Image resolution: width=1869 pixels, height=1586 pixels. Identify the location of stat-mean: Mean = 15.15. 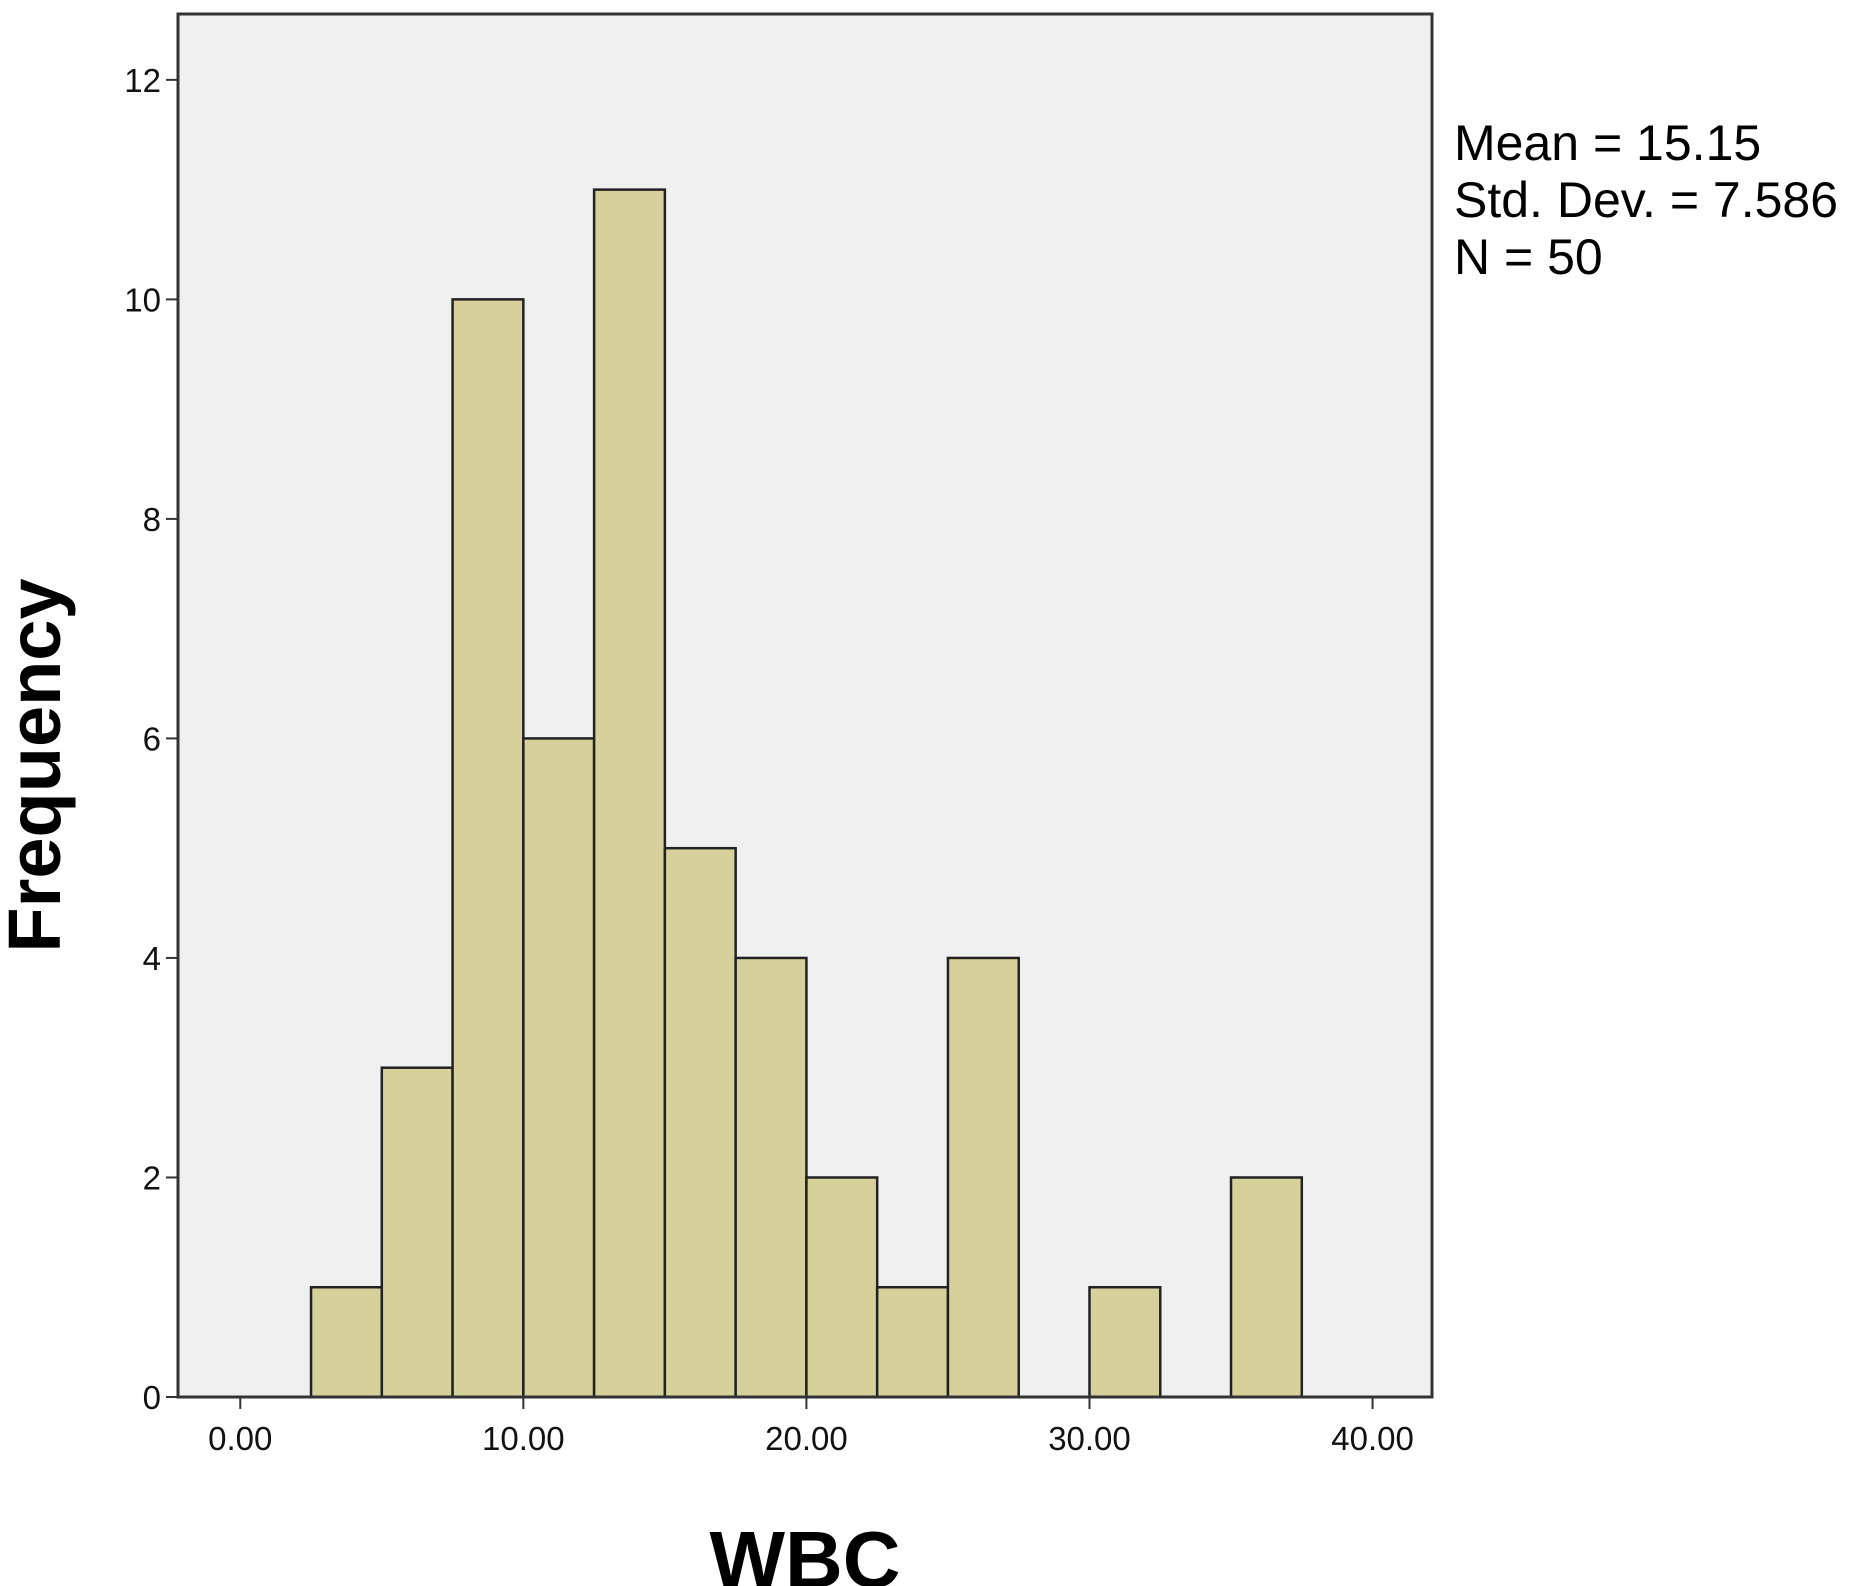
(1607, 143).